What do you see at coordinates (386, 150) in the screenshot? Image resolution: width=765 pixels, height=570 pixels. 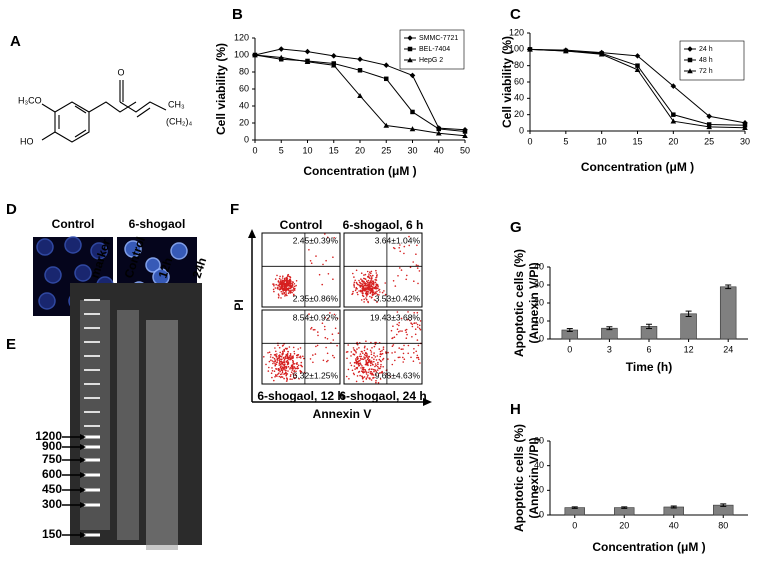 I see `x-tick-label: 25` at bounding box center [386, 150].